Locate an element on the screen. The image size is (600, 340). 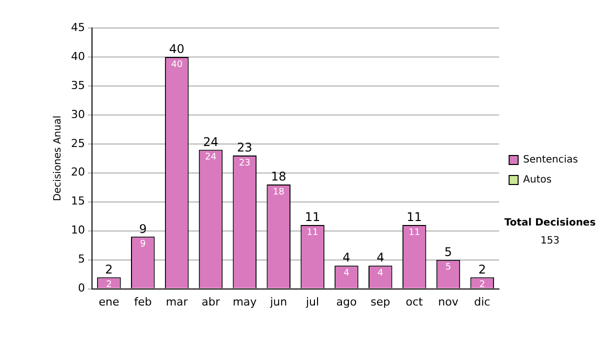
data-label: 18 is located at coordinates (278, 192).